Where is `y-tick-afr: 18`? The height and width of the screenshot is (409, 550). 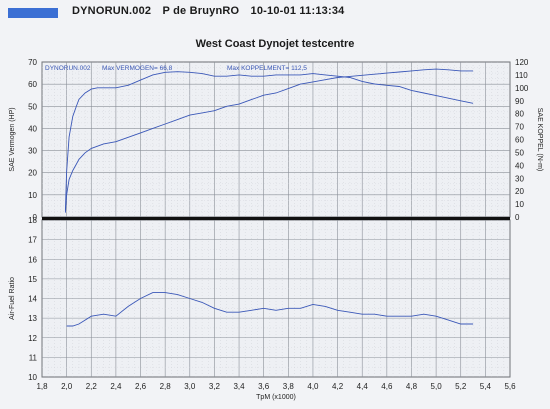 y-tick-afr: 18 is located at coordinates (32, 220).